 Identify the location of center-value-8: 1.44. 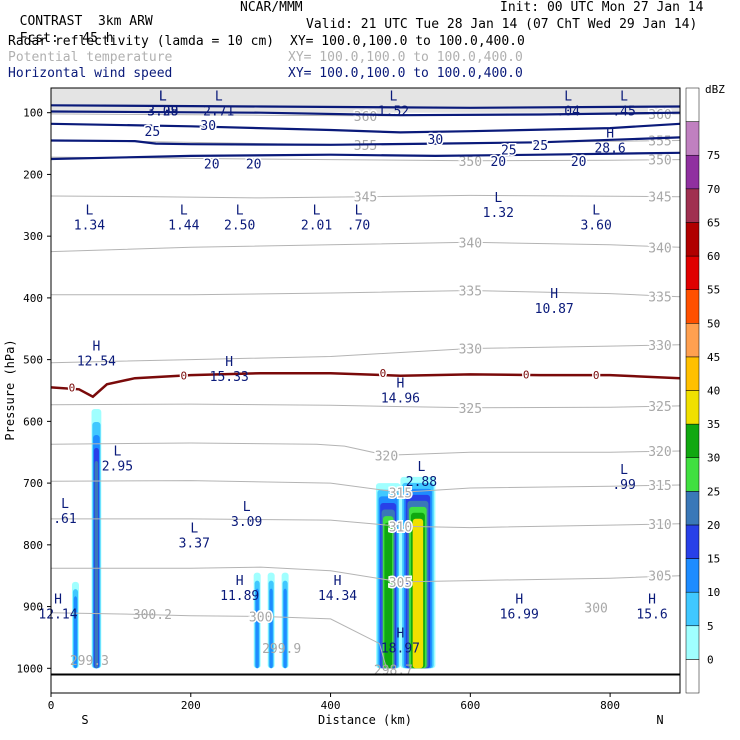
(183, 226).